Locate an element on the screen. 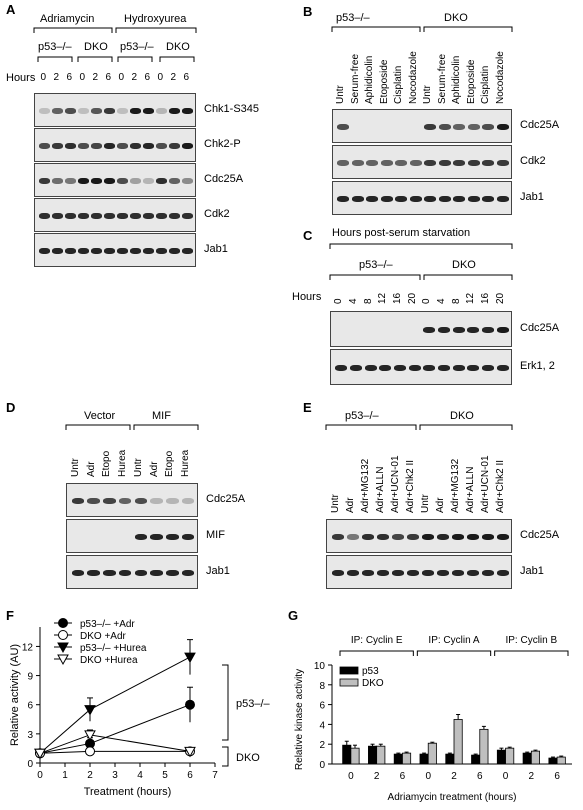 This screenshot has height=810, width=583. marker-filled-circle is located at coordinates (190, 704).